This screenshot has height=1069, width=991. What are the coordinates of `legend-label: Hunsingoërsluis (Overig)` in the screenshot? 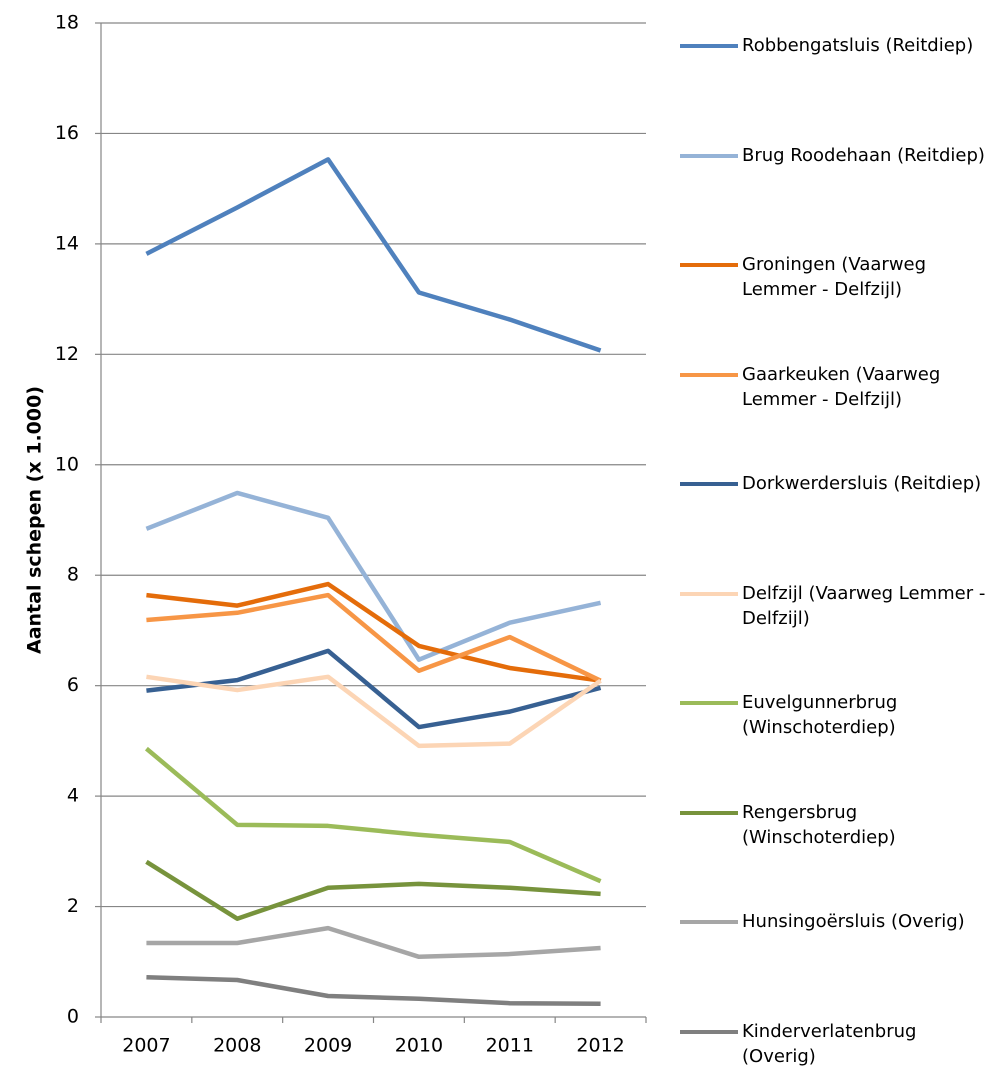 It's located at (853, 921).